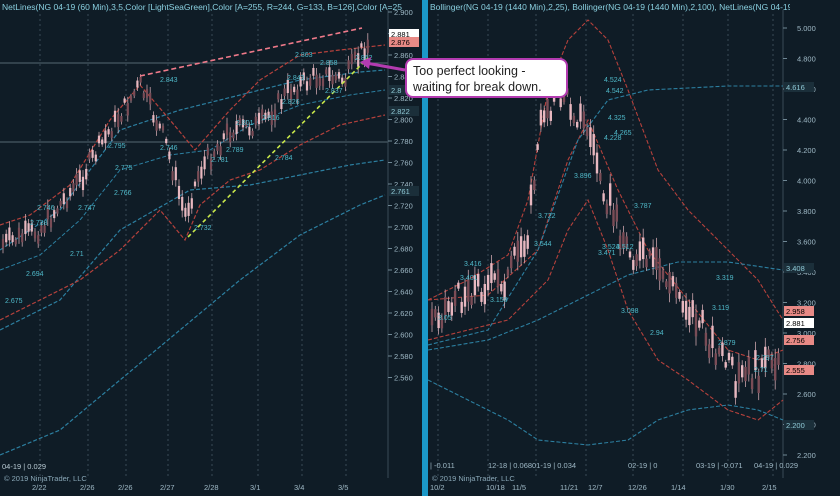  Describe the element at coordinates (678, 487) in the screenshot. I see `x-tick-label: 1/14` at that location.